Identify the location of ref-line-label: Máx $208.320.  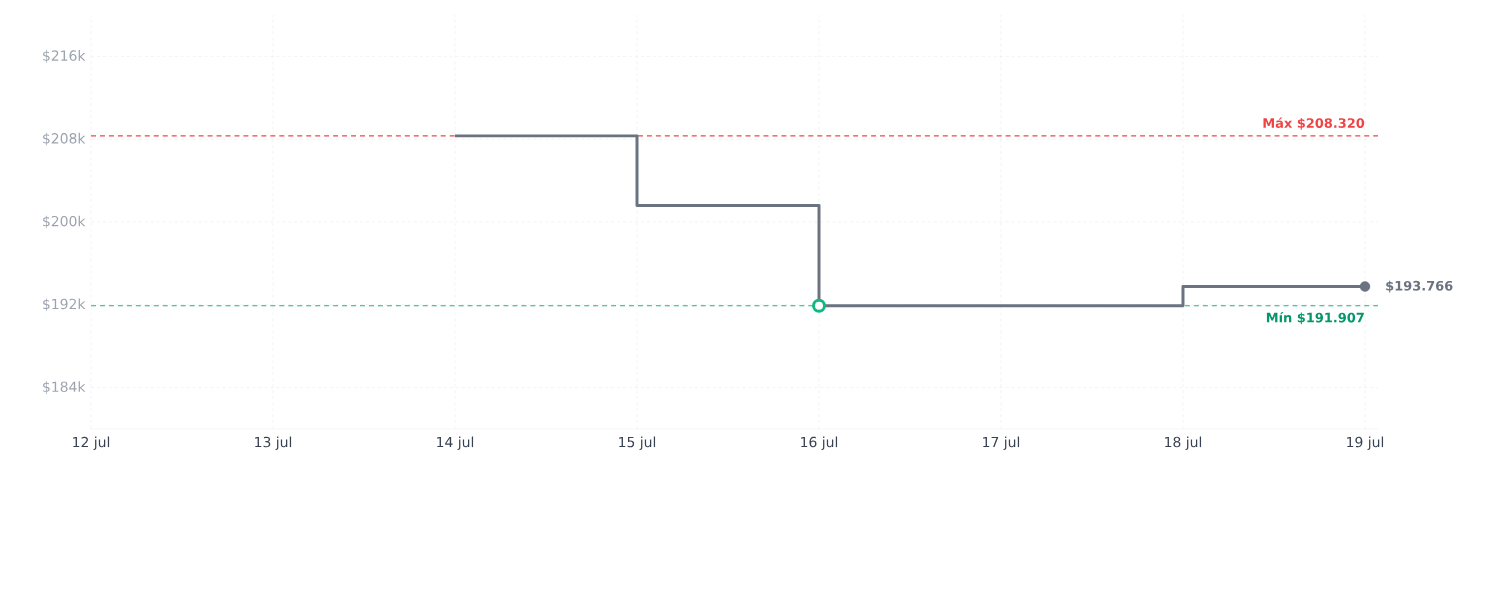
(1314, 123).